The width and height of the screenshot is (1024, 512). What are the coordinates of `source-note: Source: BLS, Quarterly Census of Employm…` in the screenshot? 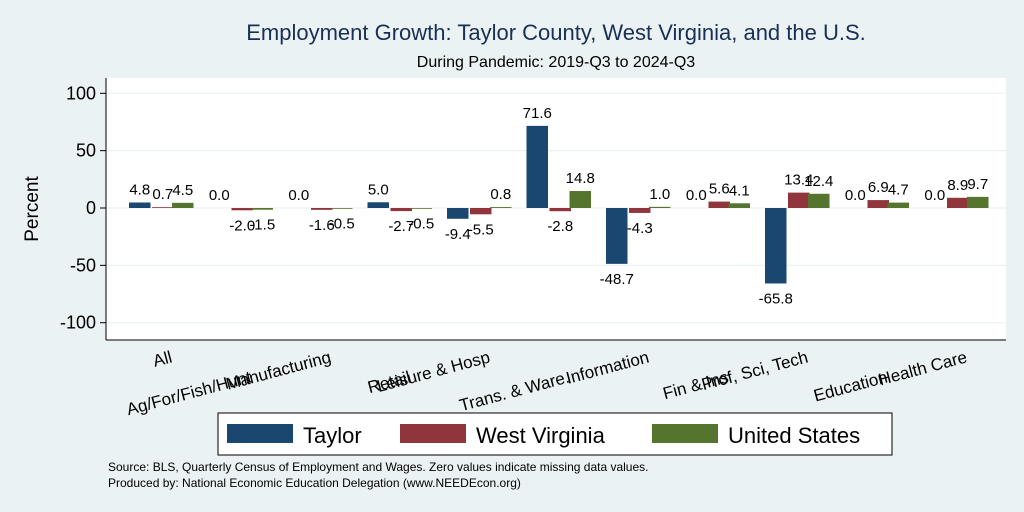 It's located at (378, 467).